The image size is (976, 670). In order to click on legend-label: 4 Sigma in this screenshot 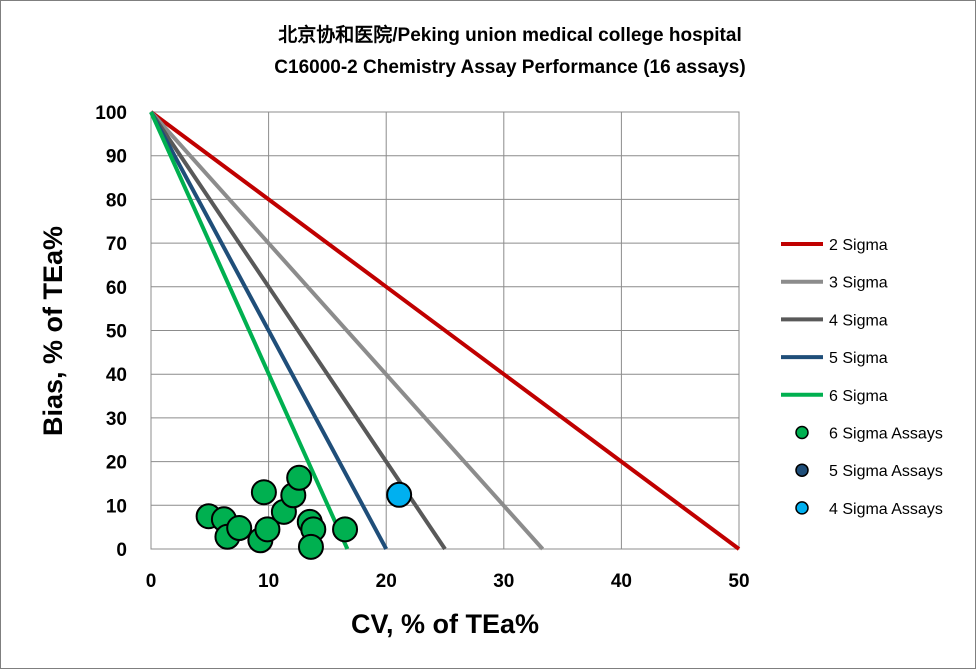, I will do `click(858, 320)`.